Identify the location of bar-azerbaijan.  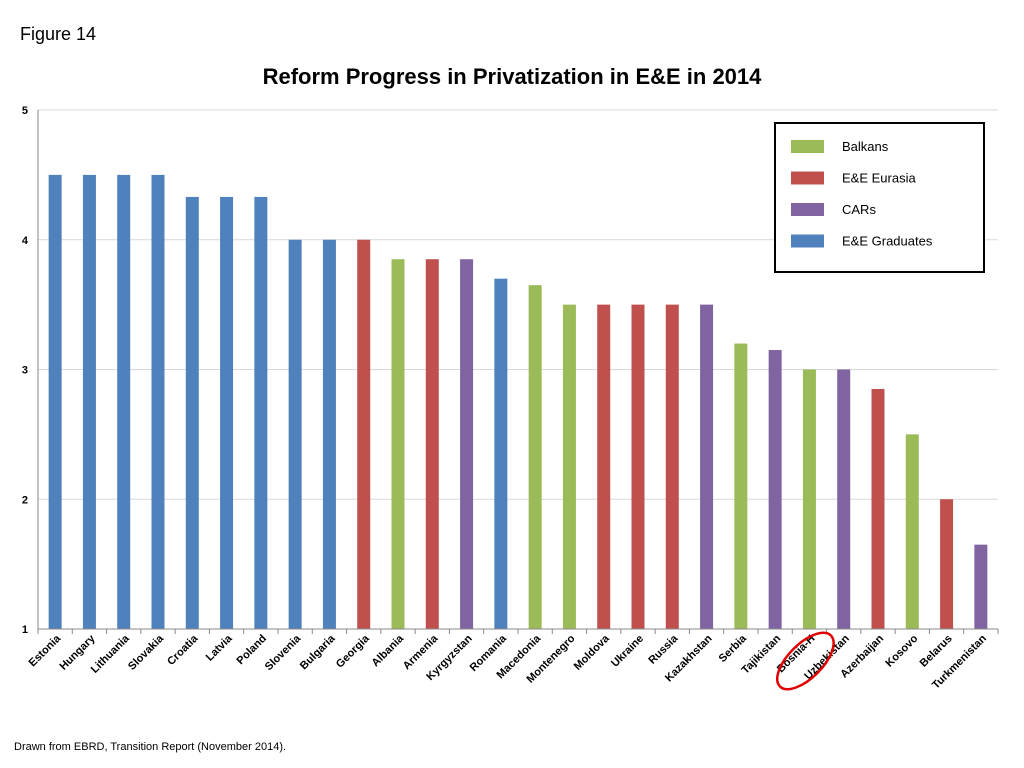
(878, 508).